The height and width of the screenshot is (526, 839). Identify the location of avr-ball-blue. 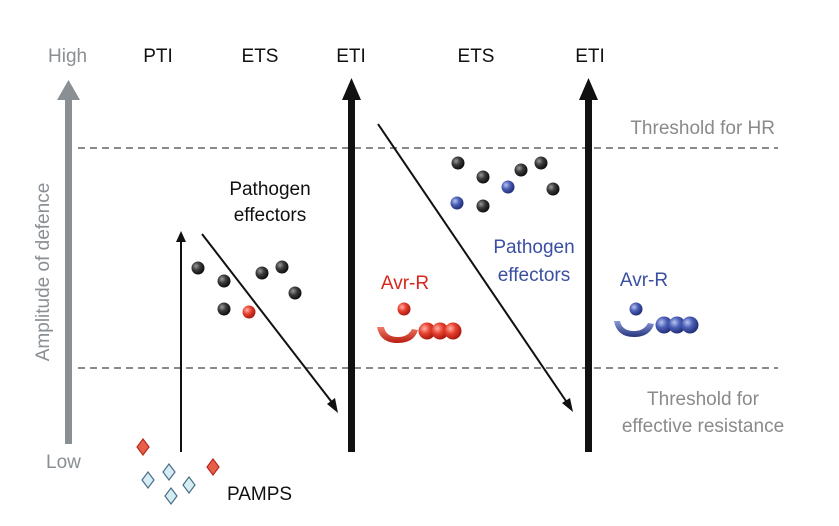
(636, 309).